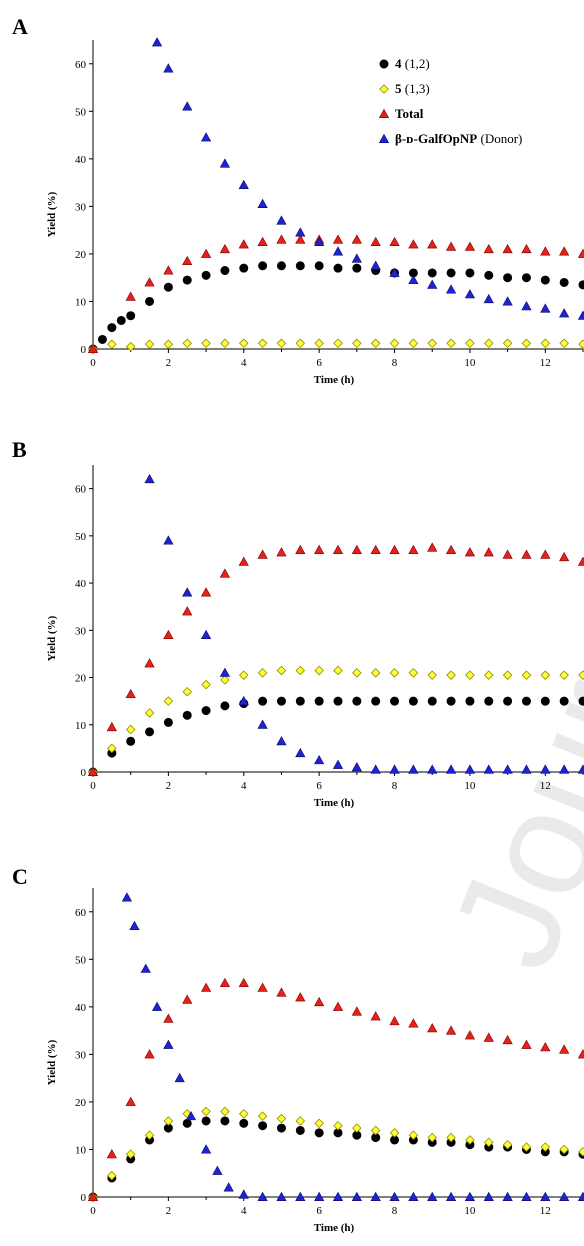 This screenshot has width=584, height=1246. Describe the element at coordinates (81, 537) in the screenshot. I see `y-tick-label: 50` at that location.